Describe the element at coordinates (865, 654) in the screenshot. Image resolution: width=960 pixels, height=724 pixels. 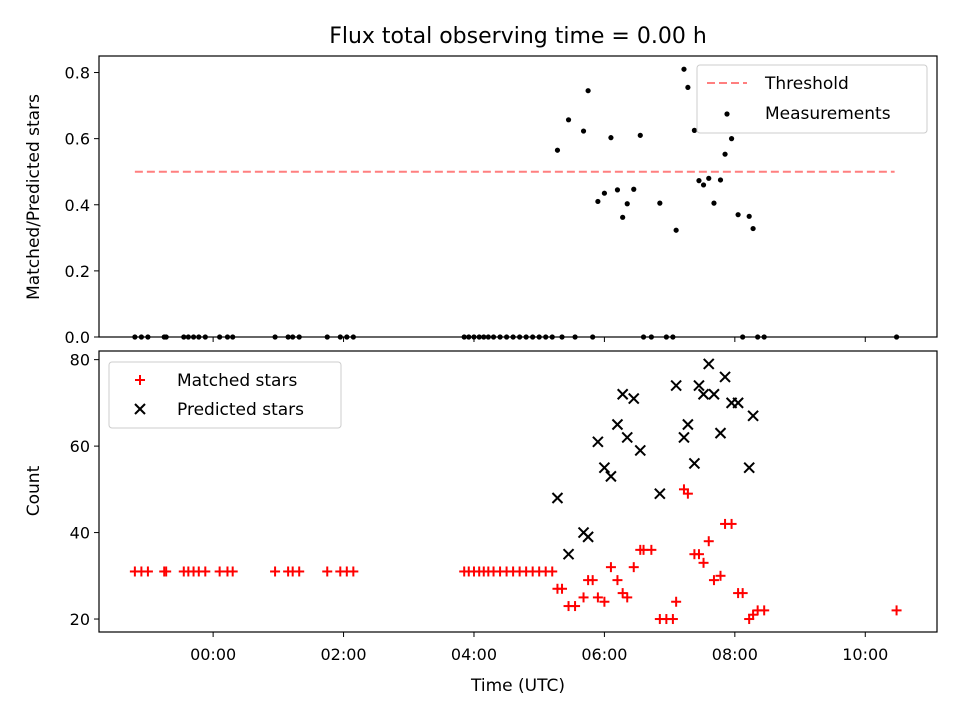
I see `bottom-panel-xtick-label: 10:00` at that location.